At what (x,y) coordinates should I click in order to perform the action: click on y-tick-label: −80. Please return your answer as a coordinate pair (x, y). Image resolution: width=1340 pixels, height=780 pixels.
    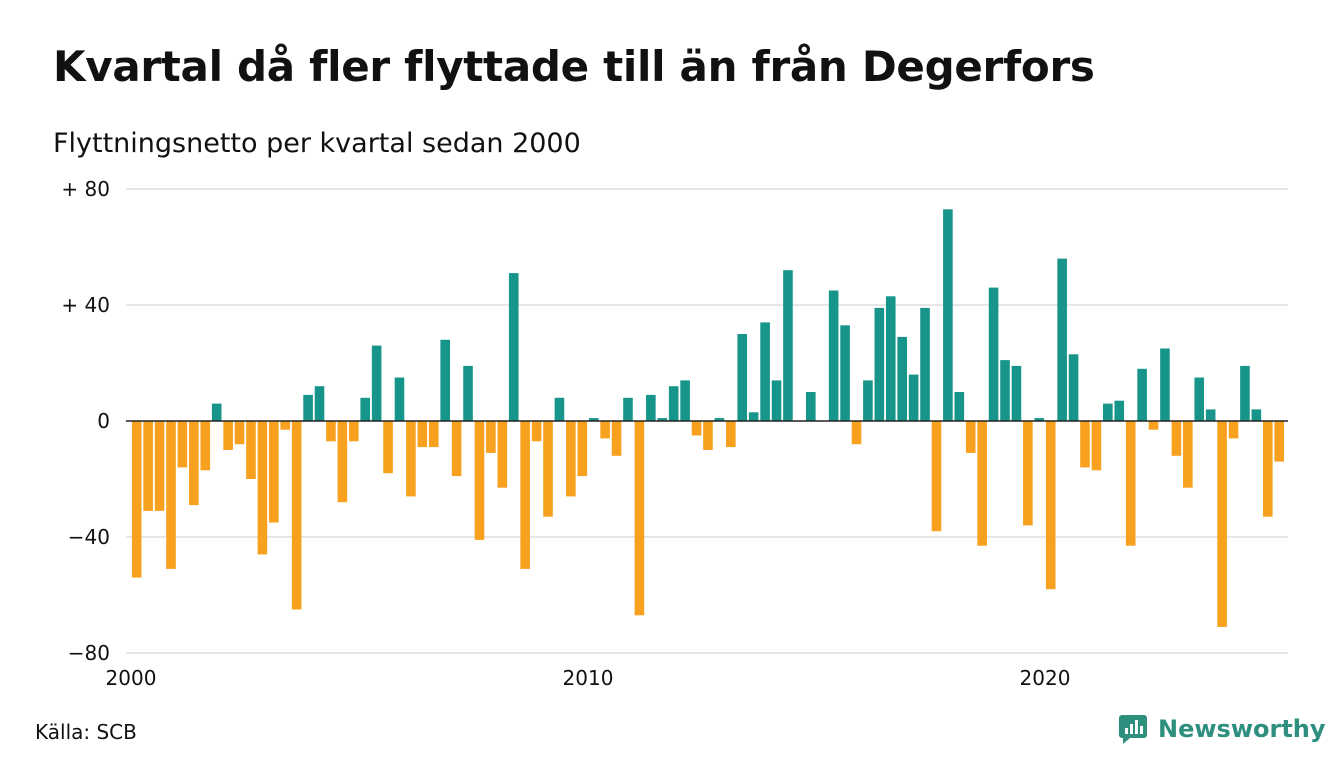
    Looking at the image, I should click on (89, 653).